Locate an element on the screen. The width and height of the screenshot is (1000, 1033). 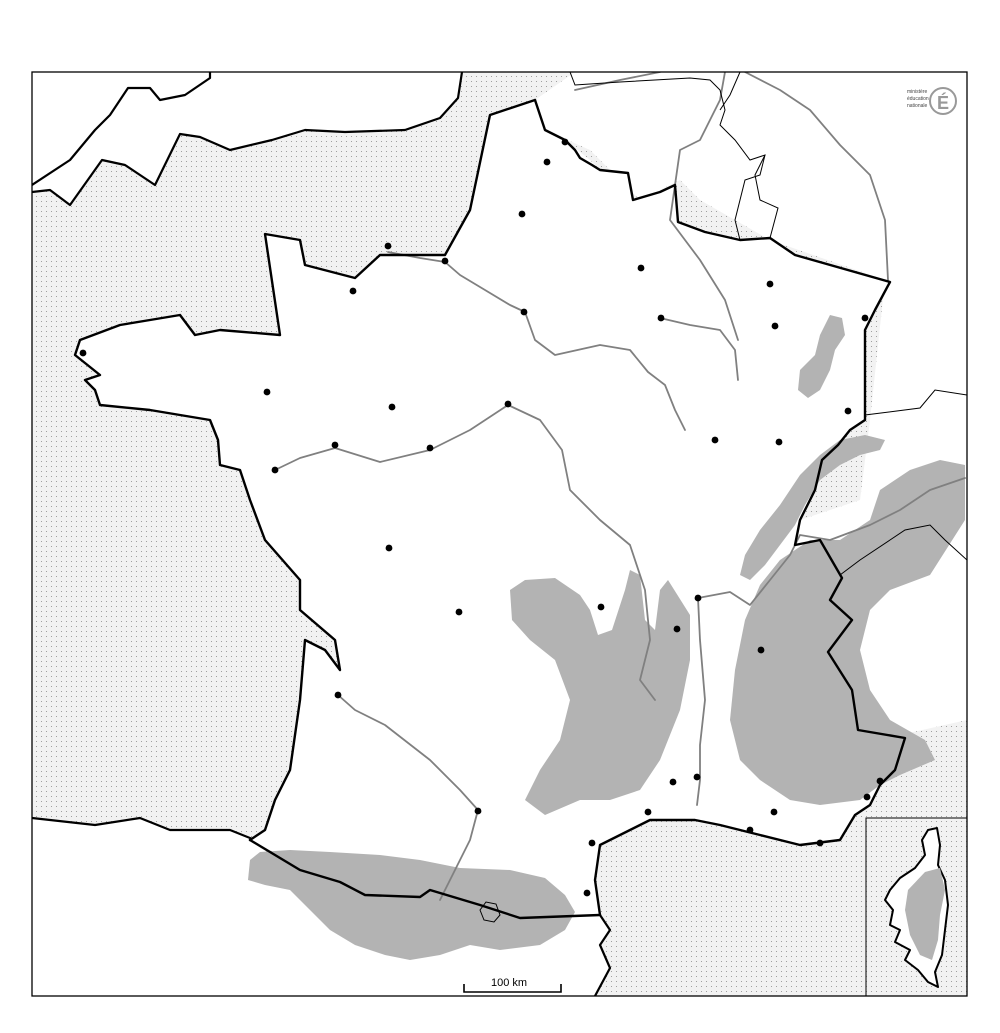
logo-circle-icon is located at coordinates (943, 101).